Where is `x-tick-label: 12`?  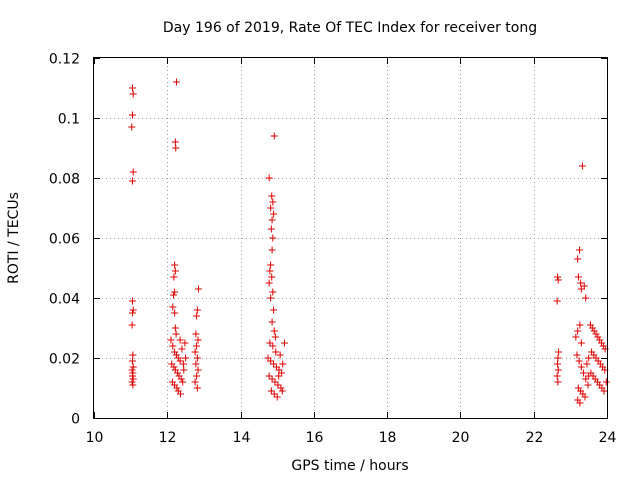 x-tick-label: 12 is located at coordinates (168, 438).